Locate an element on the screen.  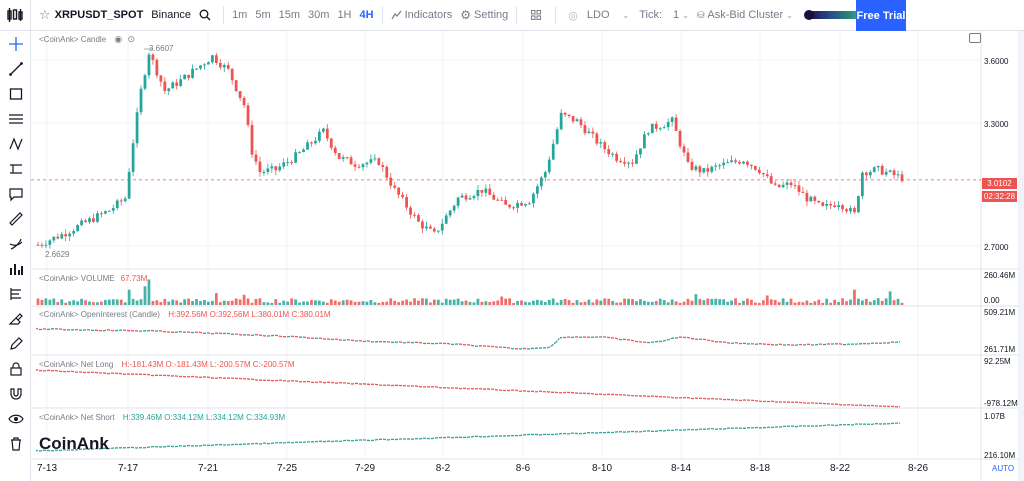
eye-icon: ◉ is located at coordinates (118, 39).